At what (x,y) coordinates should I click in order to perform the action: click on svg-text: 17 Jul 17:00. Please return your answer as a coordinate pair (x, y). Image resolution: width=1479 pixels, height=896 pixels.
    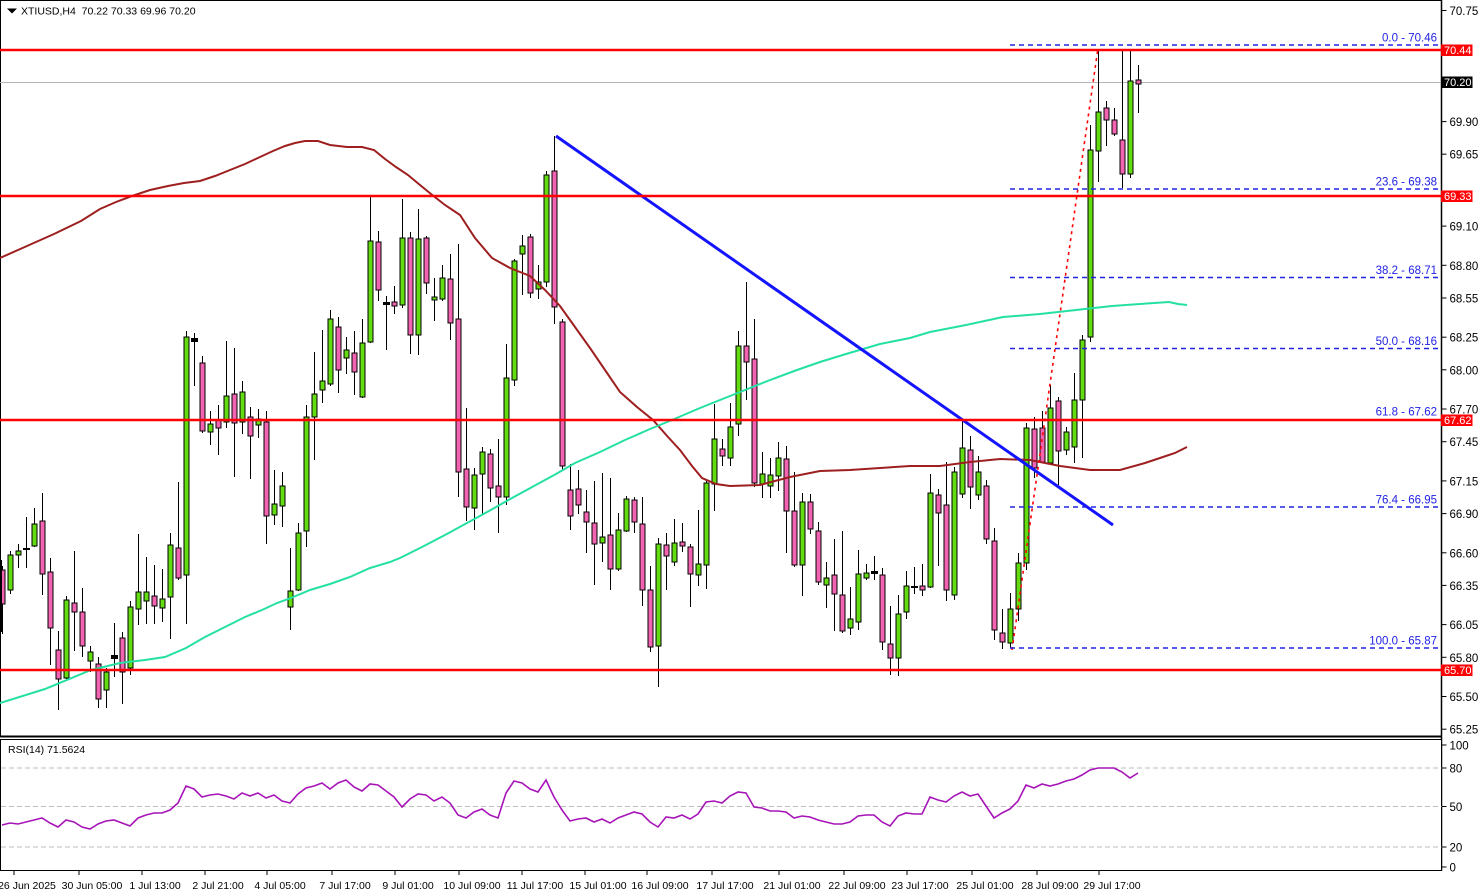
    Looking at the image, I should click on (724, 886).